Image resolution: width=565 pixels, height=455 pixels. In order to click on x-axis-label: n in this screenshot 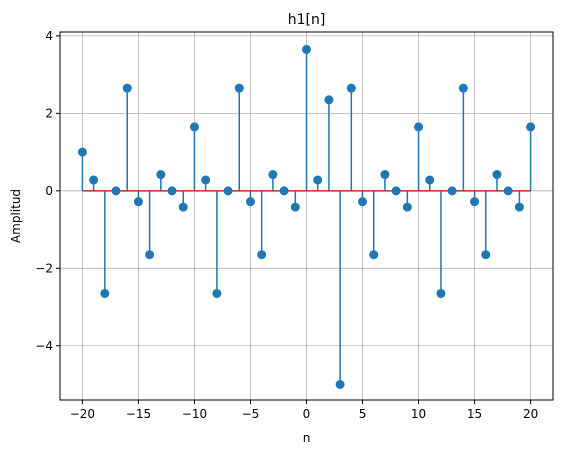, I will do `click(307, 438)`.